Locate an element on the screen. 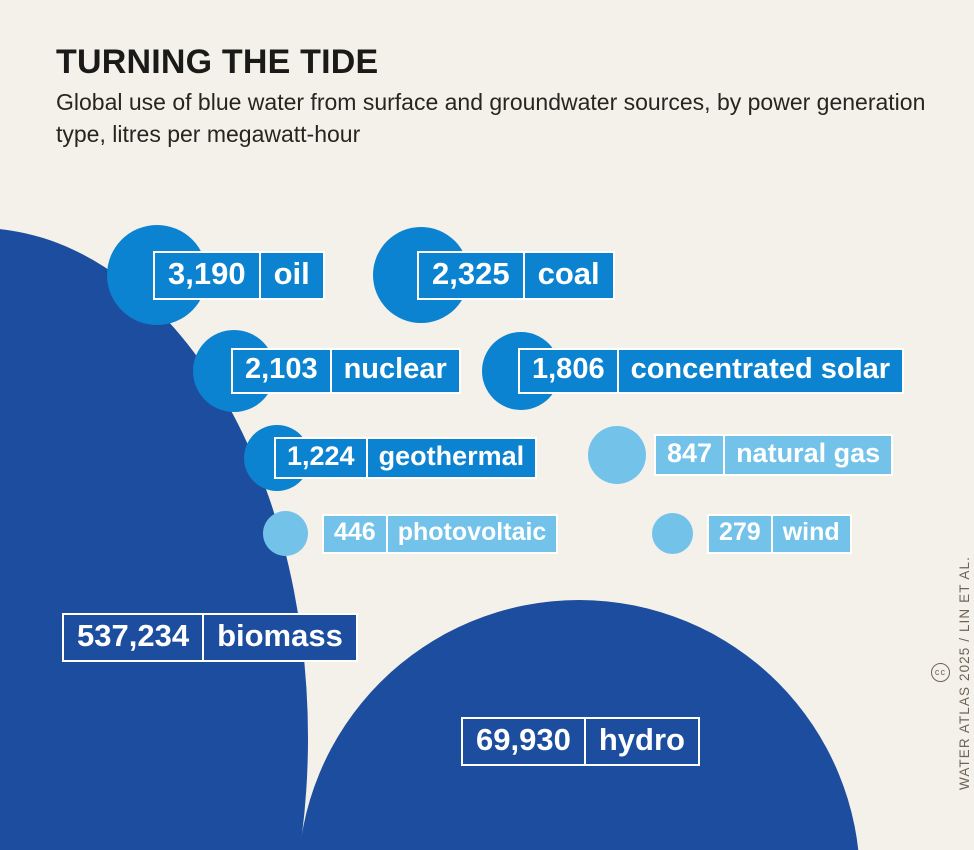 Image resolution: width=974 pixels, height=850 pixels. value-nuclear: 2,103 is located at coordinates (282, 371).